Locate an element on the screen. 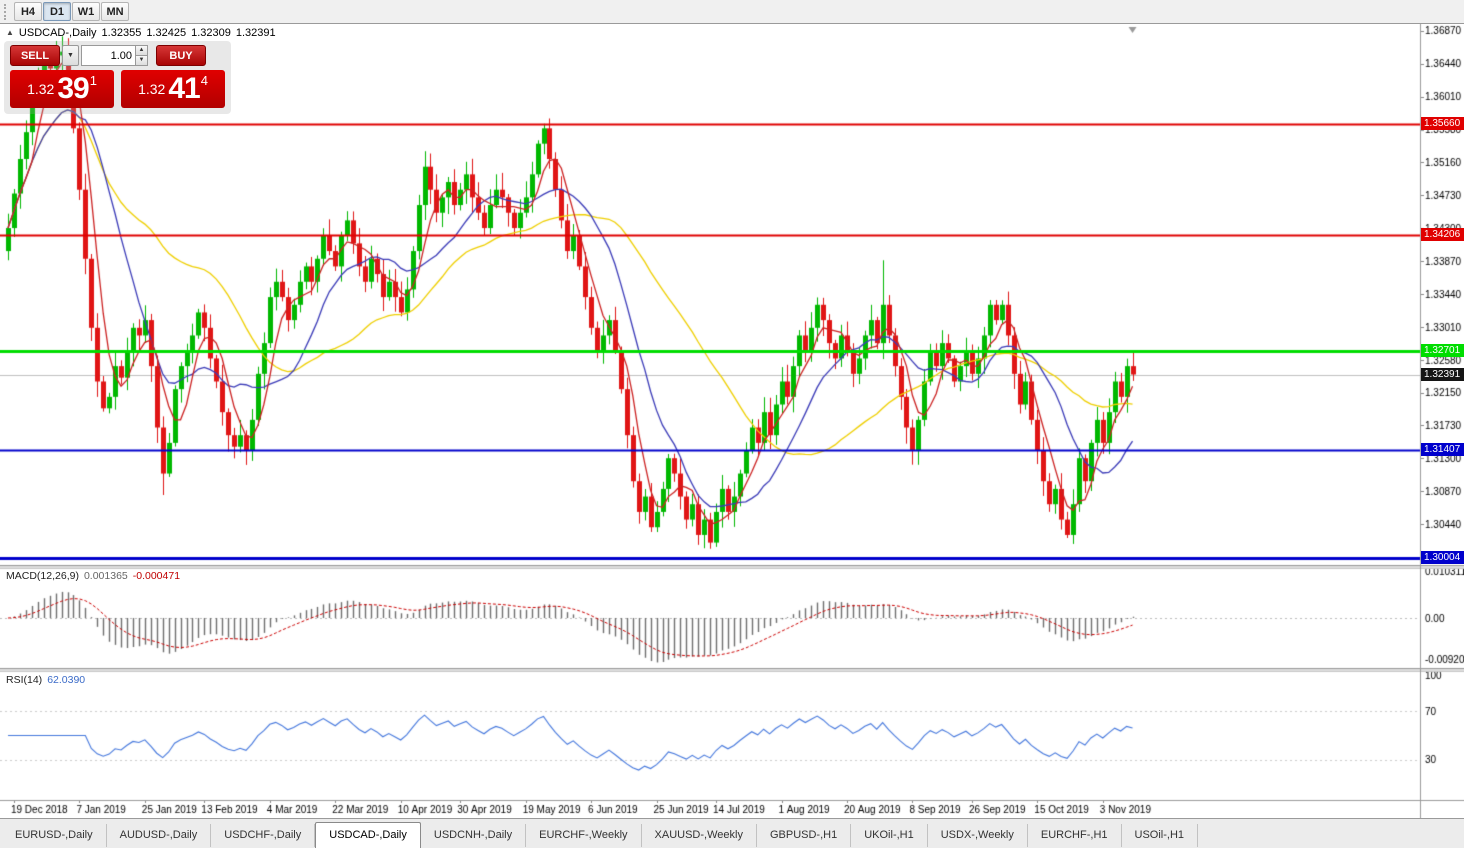 The image size is (1464, 848). macd-main-value: 0.001365 is located at coordinates (105, 576).